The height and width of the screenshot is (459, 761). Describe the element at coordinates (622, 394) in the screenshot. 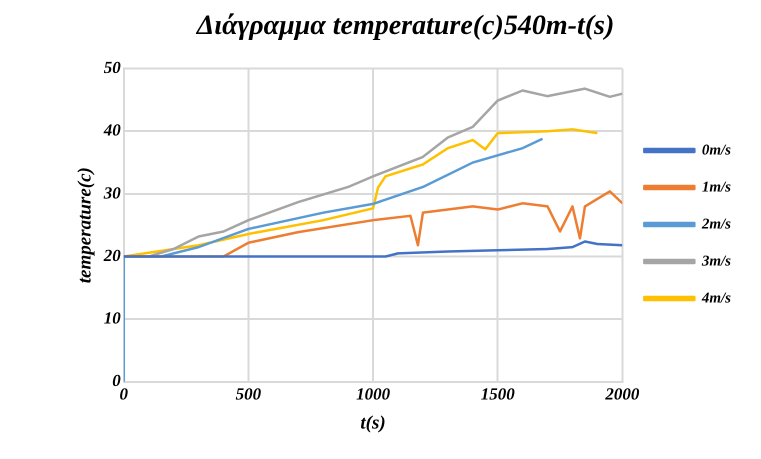

I see `x-tick-label: 2000` at that location.